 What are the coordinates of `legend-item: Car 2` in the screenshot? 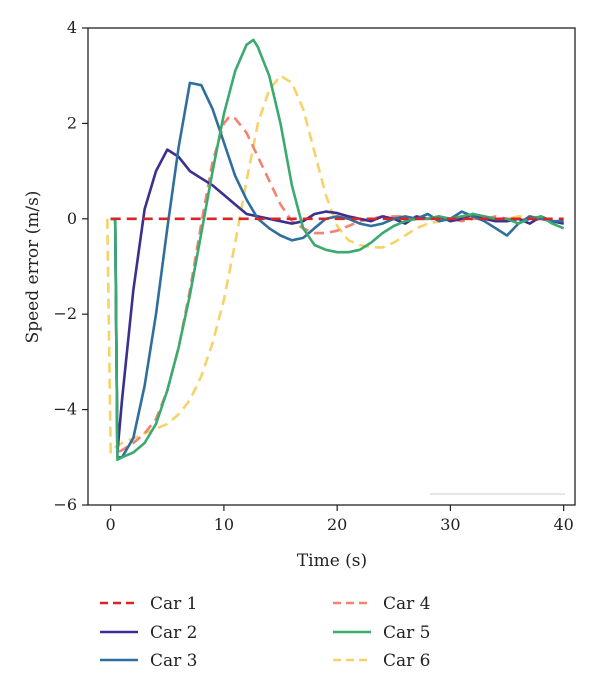 It's located at (149, 633).